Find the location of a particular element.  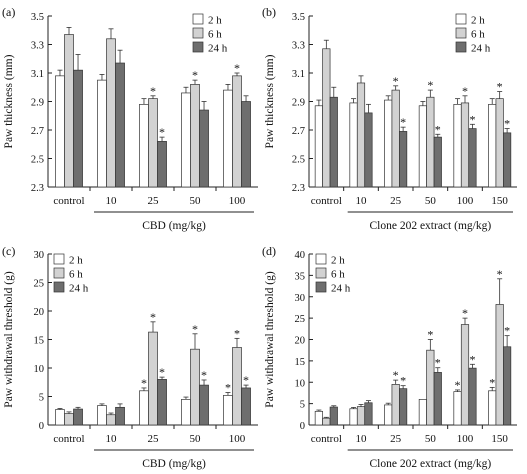

panel-label: (d) is located at coordinates (269, 251).